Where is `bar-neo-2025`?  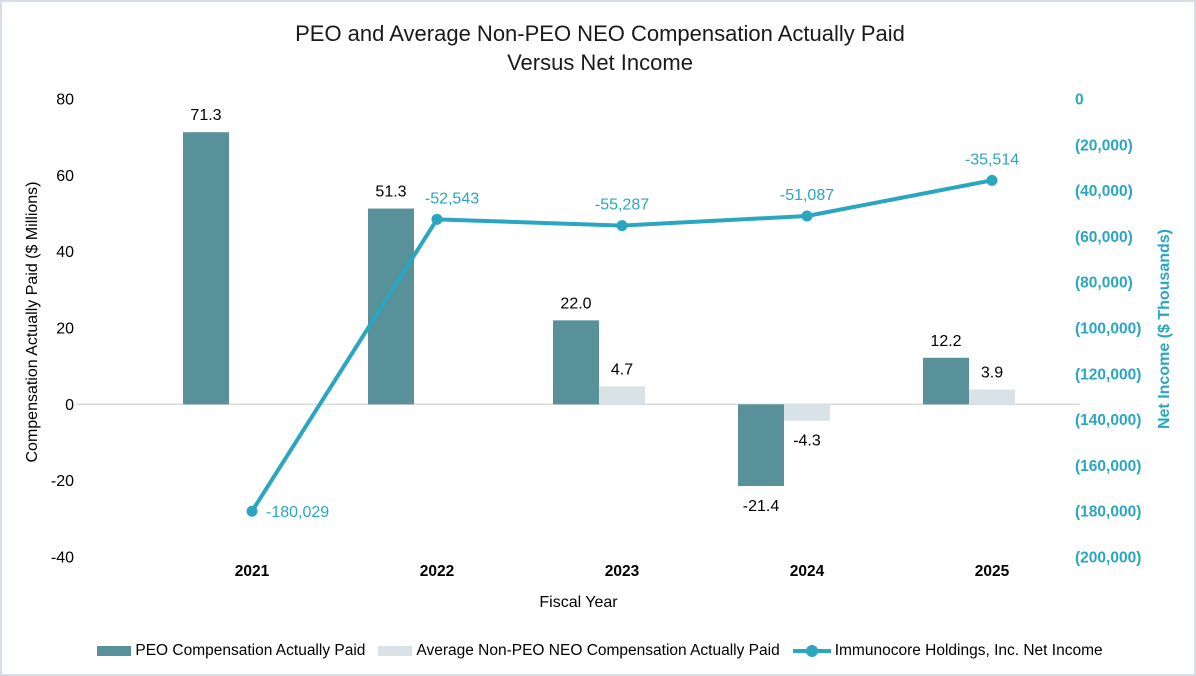 bar-neo-2025 is located at coordinates (992, 397).